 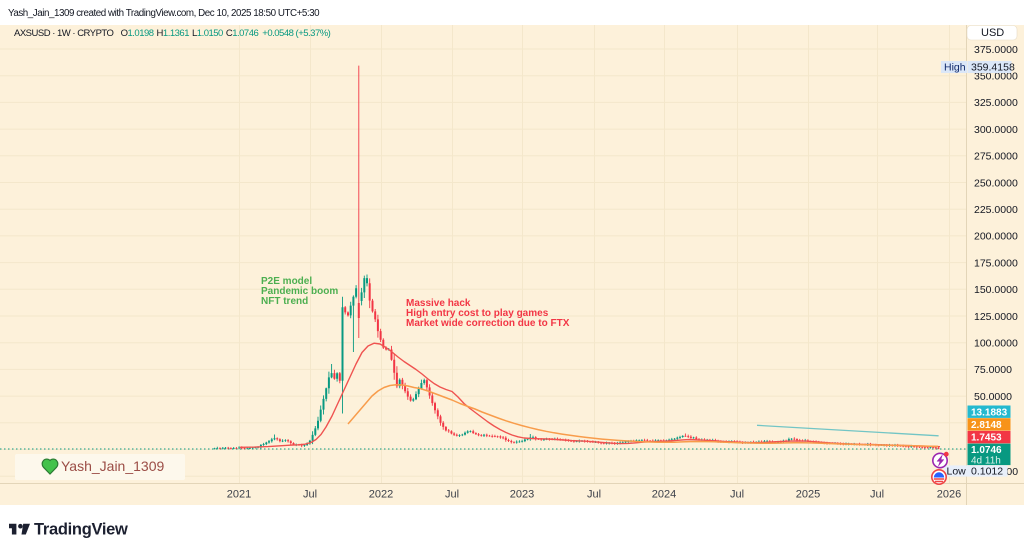 What do you see at coordinates (81, 530) in the screenshot?
I see `svg-text: TradingView` at bounding box center [81, 530].